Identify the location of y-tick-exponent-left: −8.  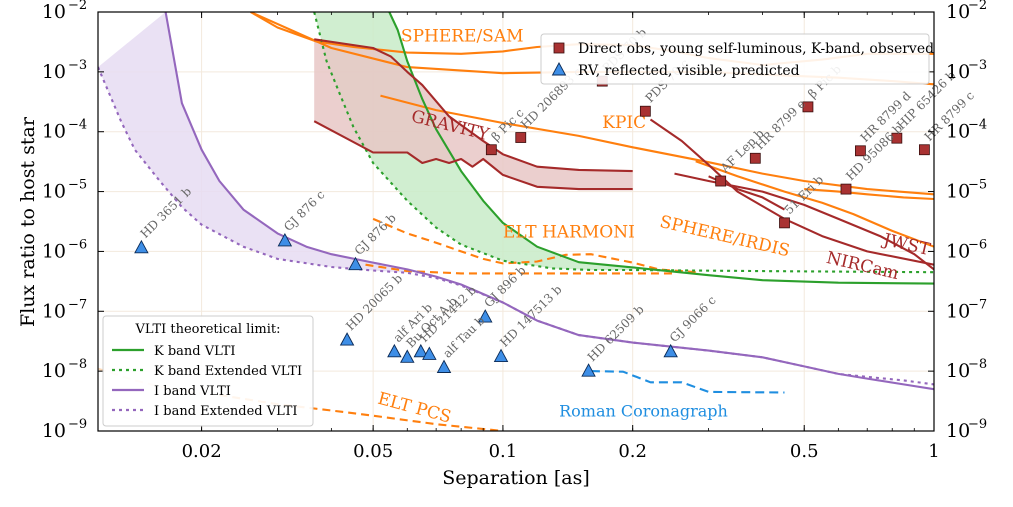
(77, 364).